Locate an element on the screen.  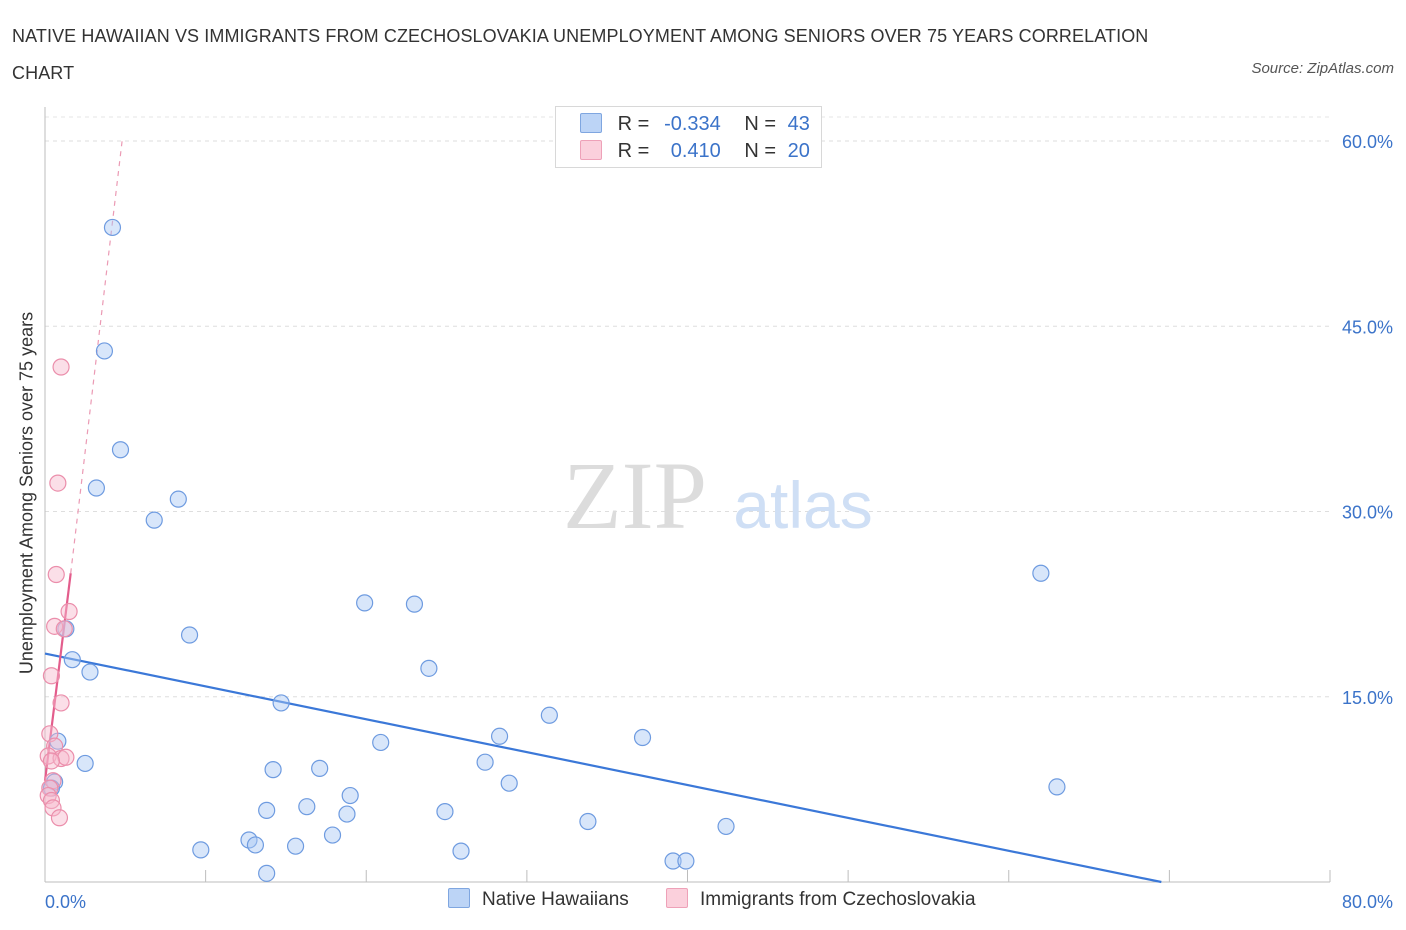
watermark-zip: ZIP is located at coordinates (635, 495).